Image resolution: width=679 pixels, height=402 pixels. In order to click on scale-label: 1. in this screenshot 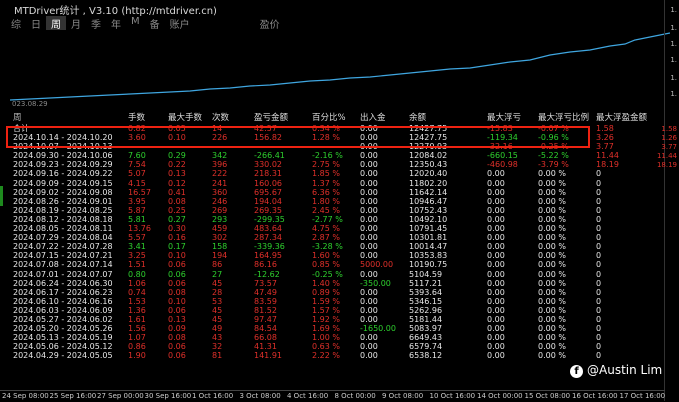, I will do `click(673, 44)`.